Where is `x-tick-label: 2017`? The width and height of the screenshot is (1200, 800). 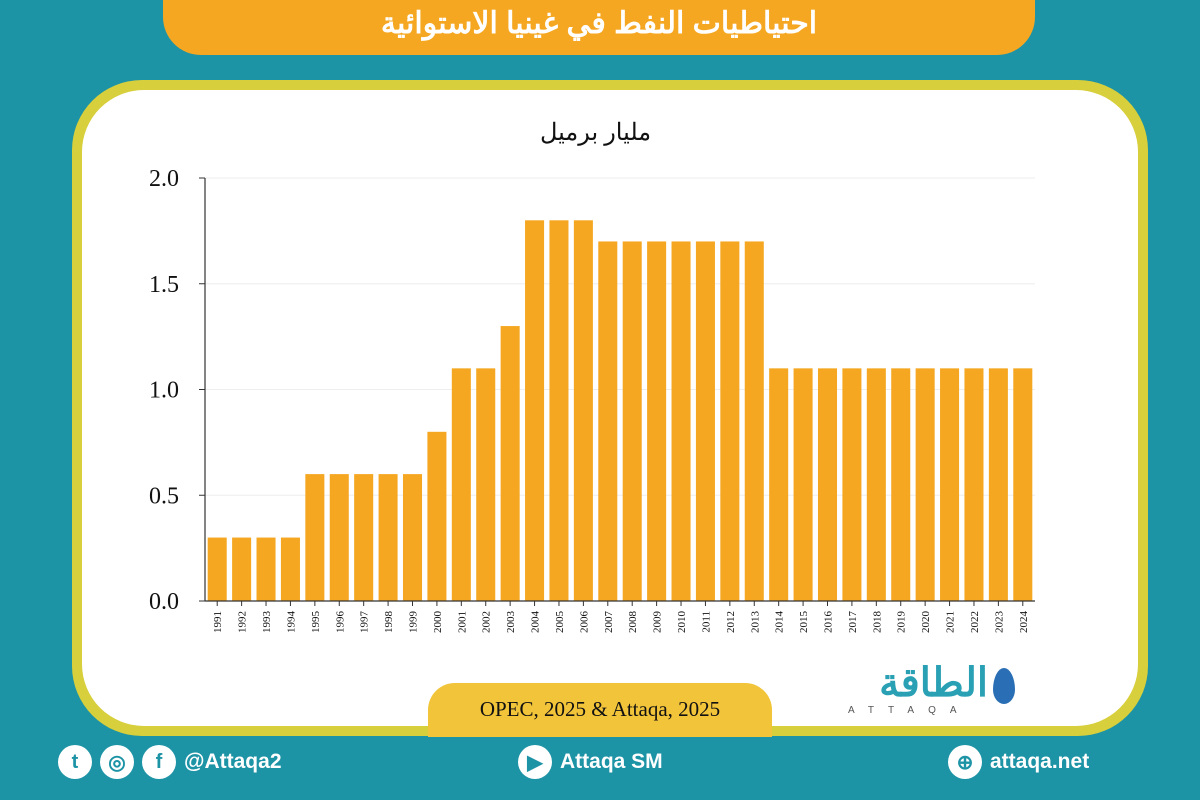
x-tick-label: 2017 is located at coordinates (853, 622).